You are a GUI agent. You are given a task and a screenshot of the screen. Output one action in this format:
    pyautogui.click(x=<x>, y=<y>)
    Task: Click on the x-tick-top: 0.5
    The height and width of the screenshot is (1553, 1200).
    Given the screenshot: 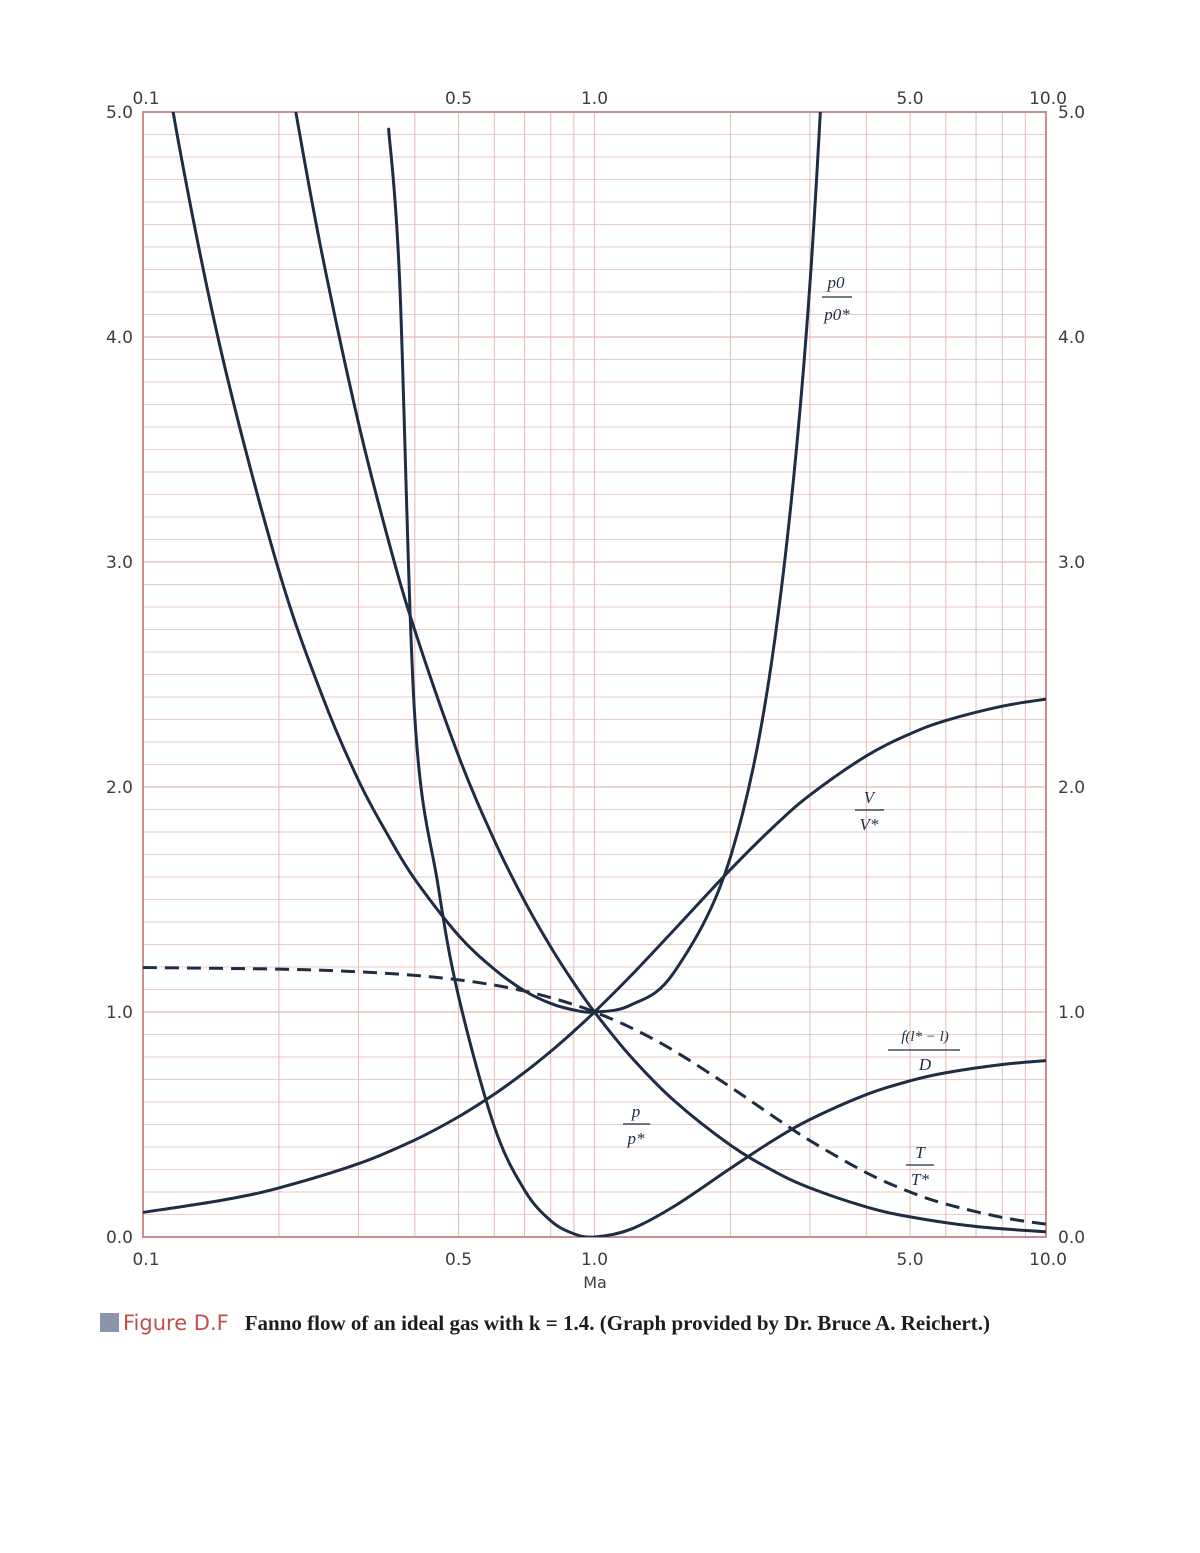 What is the action you would take?
    pyautogui.click(x=458, y=99)
    